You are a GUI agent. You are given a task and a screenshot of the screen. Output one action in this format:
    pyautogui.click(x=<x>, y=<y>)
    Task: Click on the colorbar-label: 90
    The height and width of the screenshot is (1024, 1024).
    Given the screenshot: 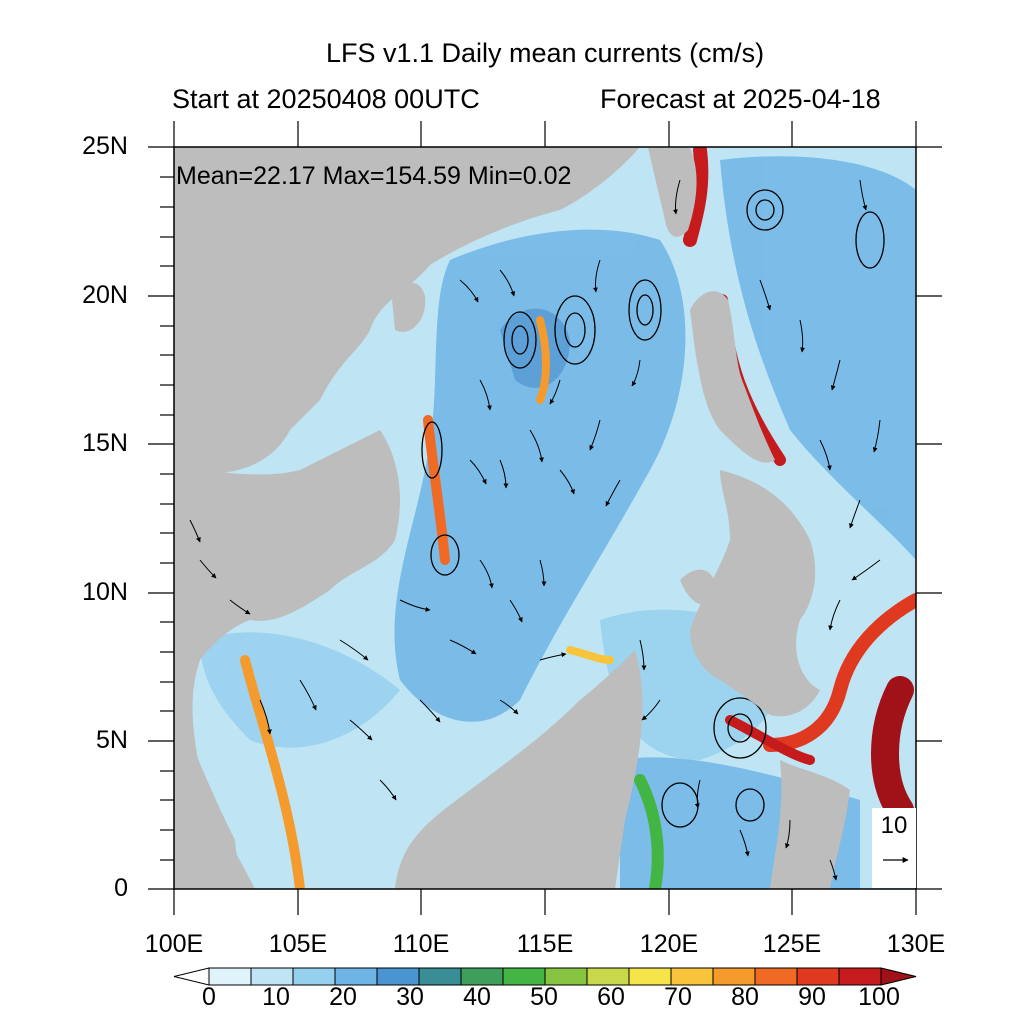 What is the action you would take?
    pyautogui.click(x=812, y=997)
    